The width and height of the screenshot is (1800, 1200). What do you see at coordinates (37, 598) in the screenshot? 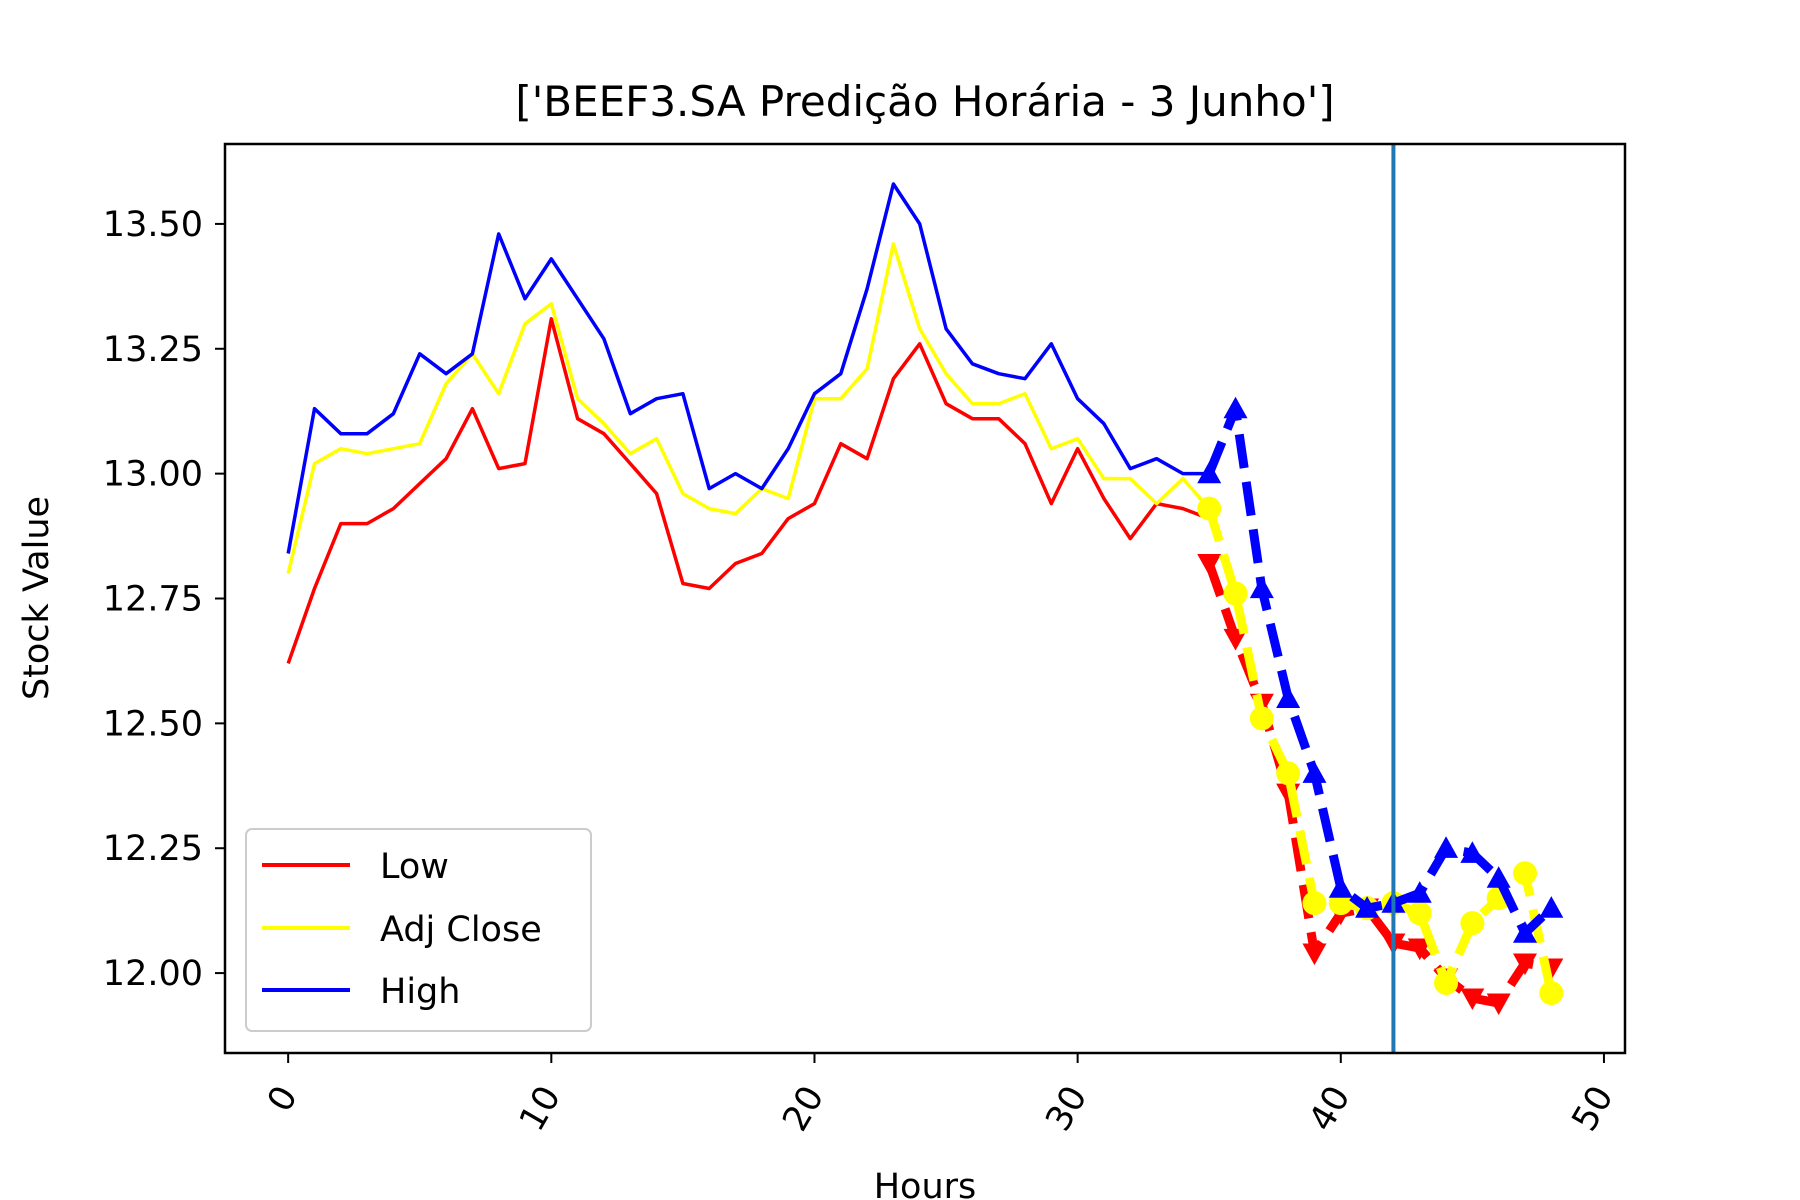
I see `y-axis-title: Stock Value` at bounding box center [37, 598].